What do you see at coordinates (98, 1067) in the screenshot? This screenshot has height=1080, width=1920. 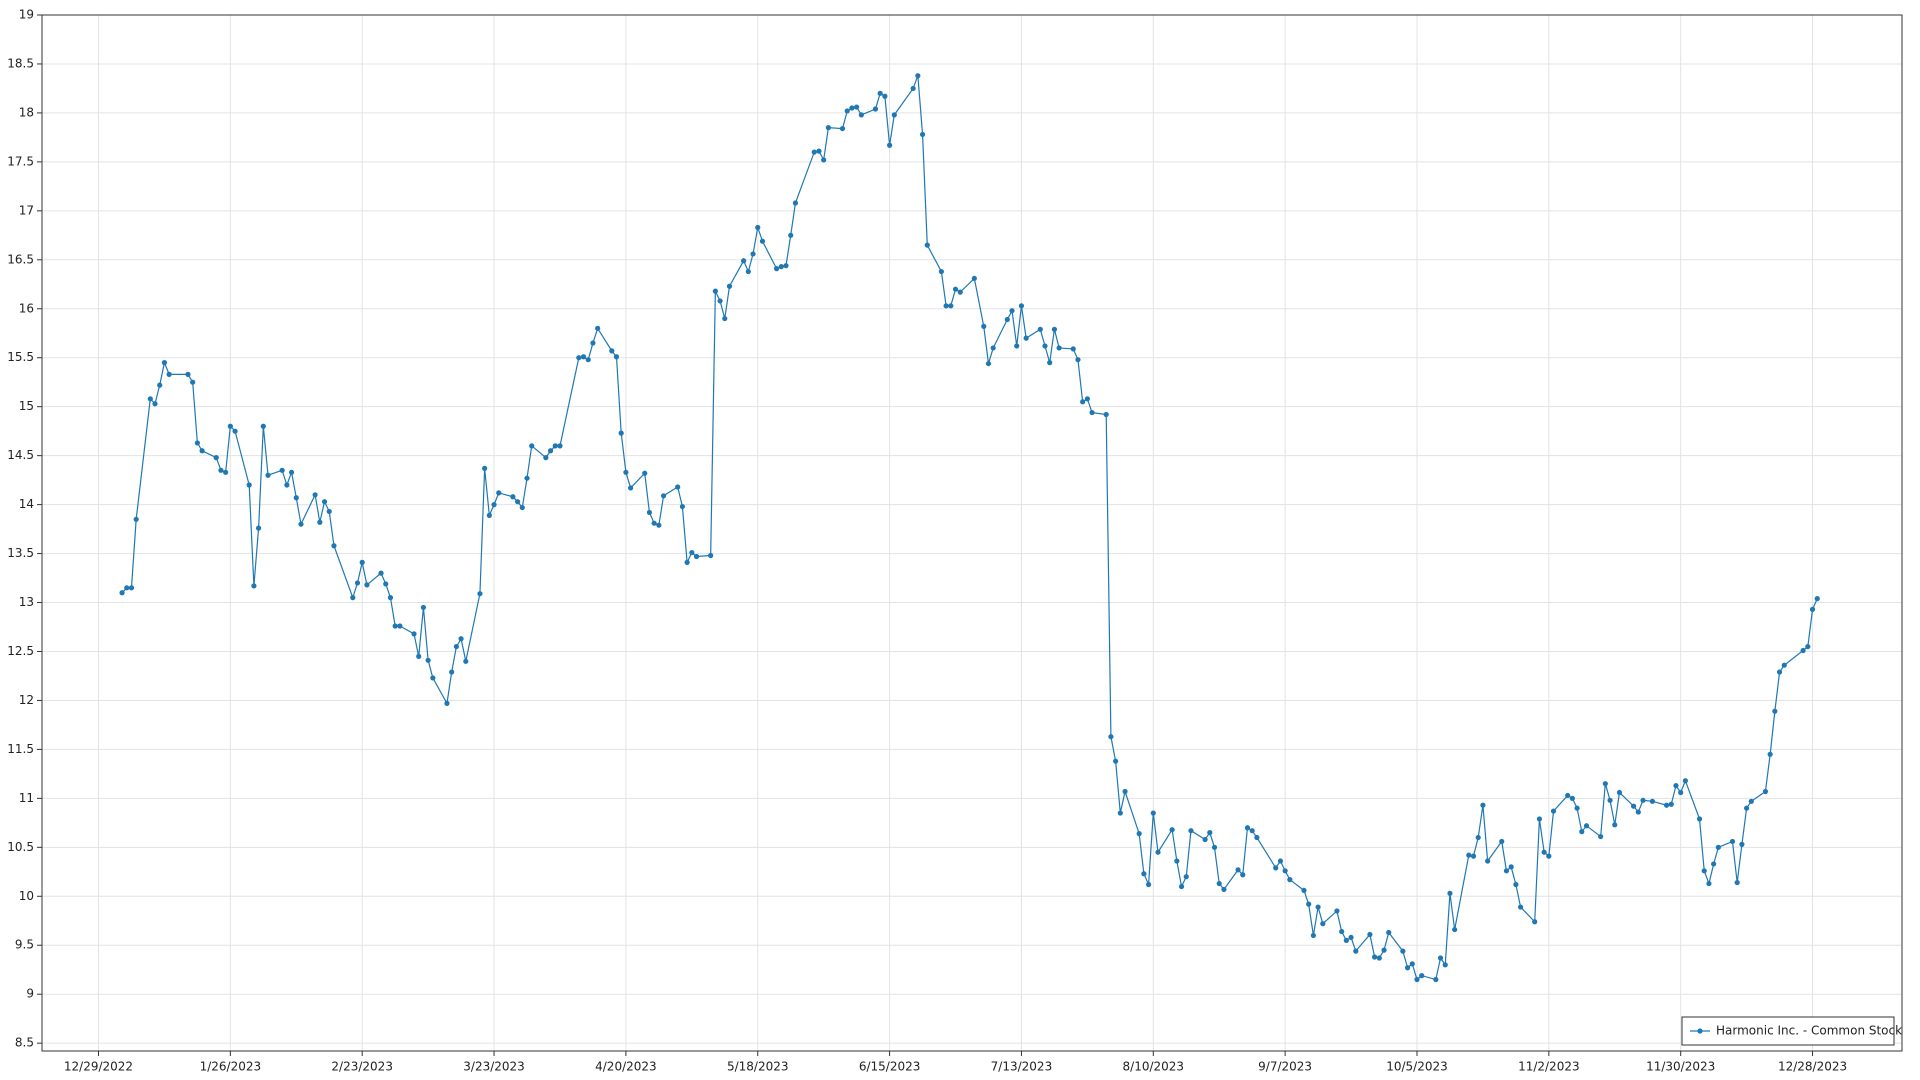 I see `x-tick-label: 12/29/2022` at bounding box center [98, 1067].